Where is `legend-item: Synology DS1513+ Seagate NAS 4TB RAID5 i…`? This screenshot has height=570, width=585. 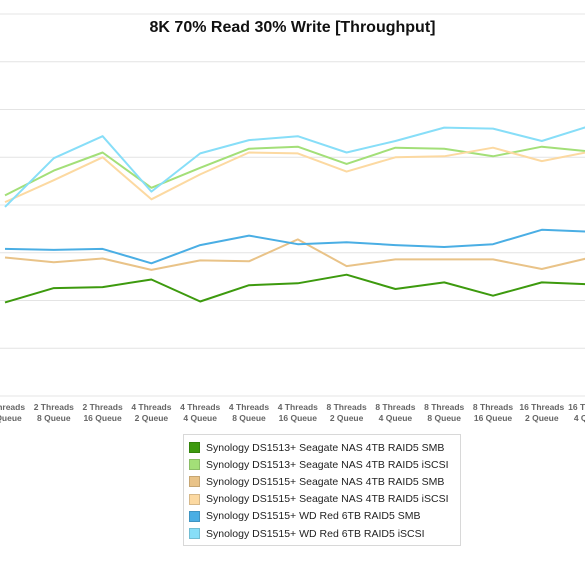 legend-item: Synology DS1513+ Seagate NAS 4TB RAID5 i… is located at coordinates (322, 464).